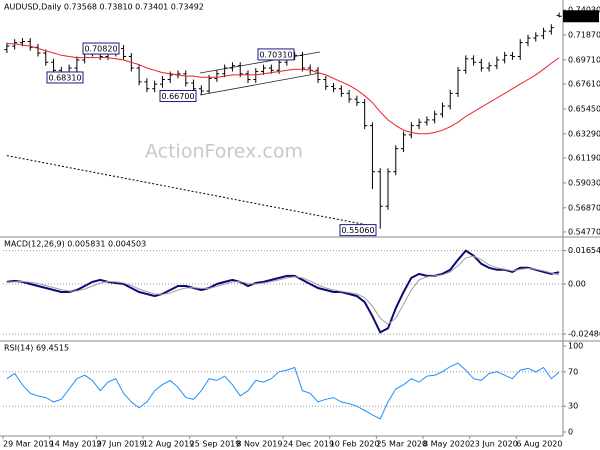 Image resolution: width=600 pixels, height=450 pixels. I want to click on x-tick-label: 24 Dec 2019, so click(308, 444).